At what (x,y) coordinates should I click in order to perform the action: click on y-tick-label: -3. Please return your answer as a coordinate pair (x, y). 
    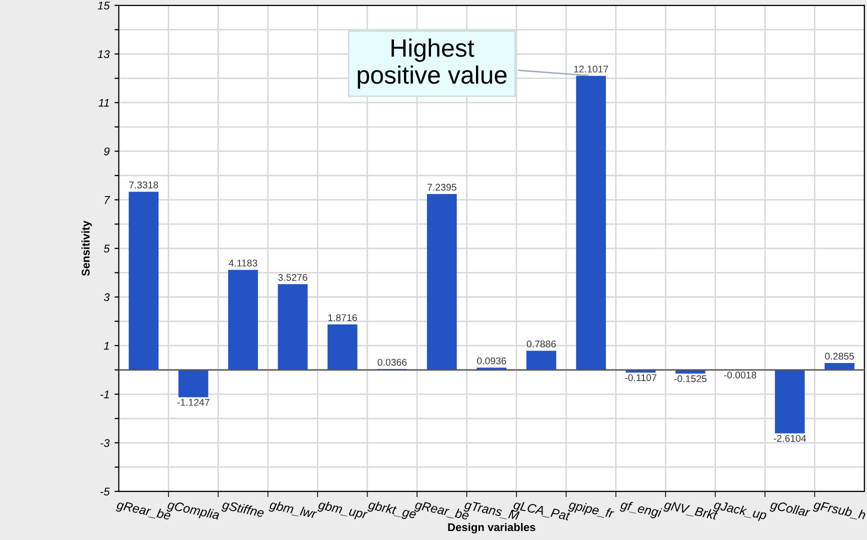
    Looking at the image, I should click on (105, 443).